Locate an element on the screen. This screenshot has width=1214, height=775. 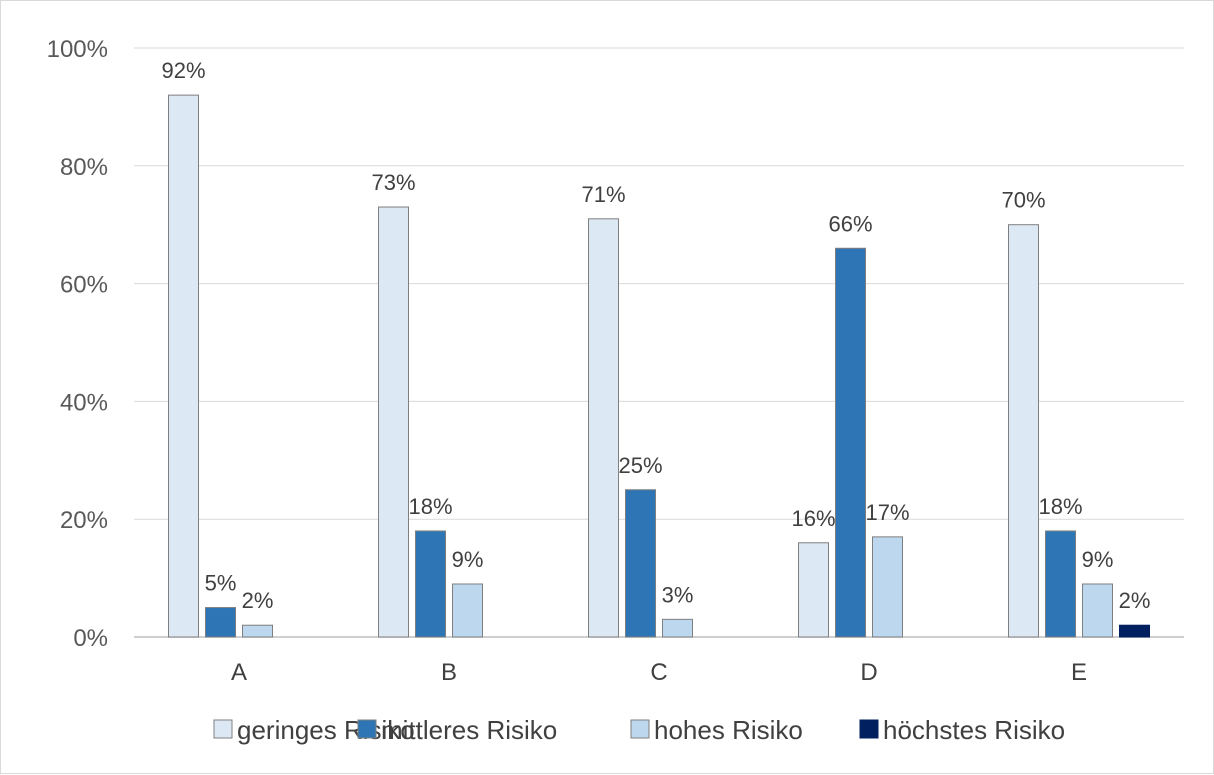
x-category-label: C is located at coordinates (658, 672).